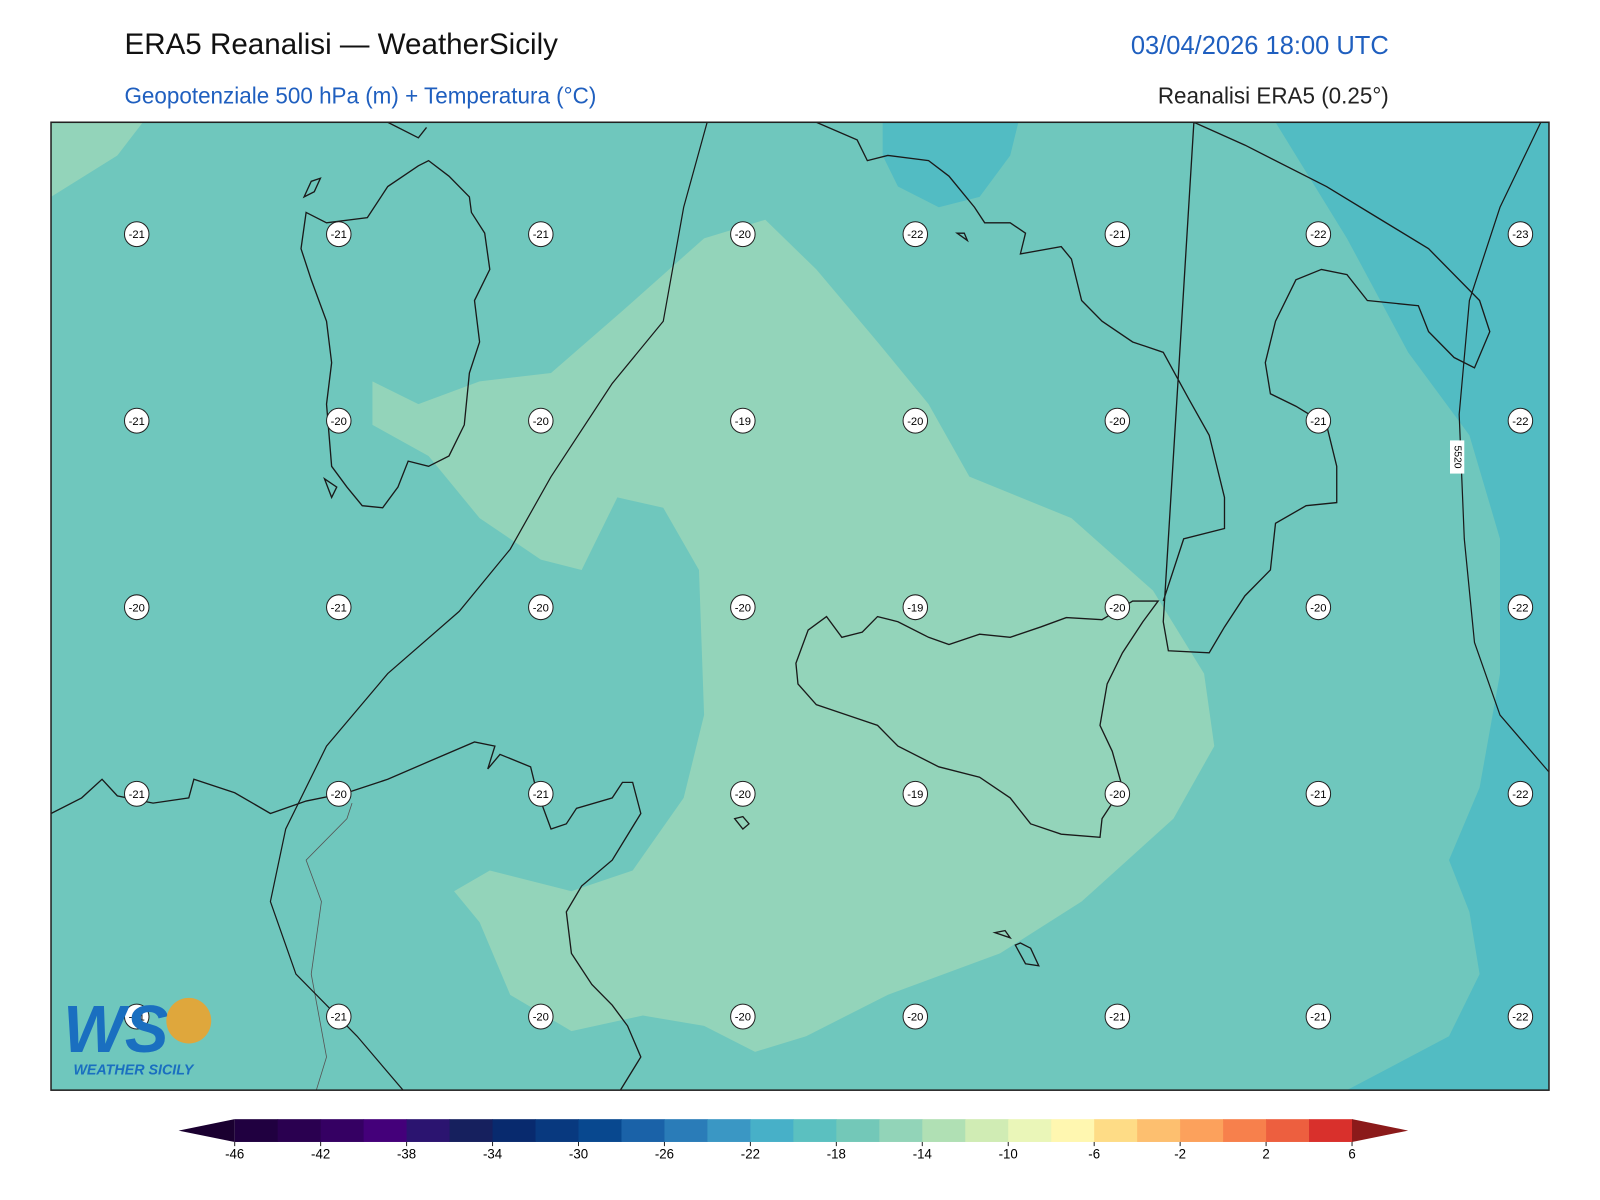 The height and width of the screenshot is (1200, 1600). What do you see at coordinates (1094, 1153) in the screenshot?
I see `colorbar-tick-label: -6` at bounding box center [1094, 1153].